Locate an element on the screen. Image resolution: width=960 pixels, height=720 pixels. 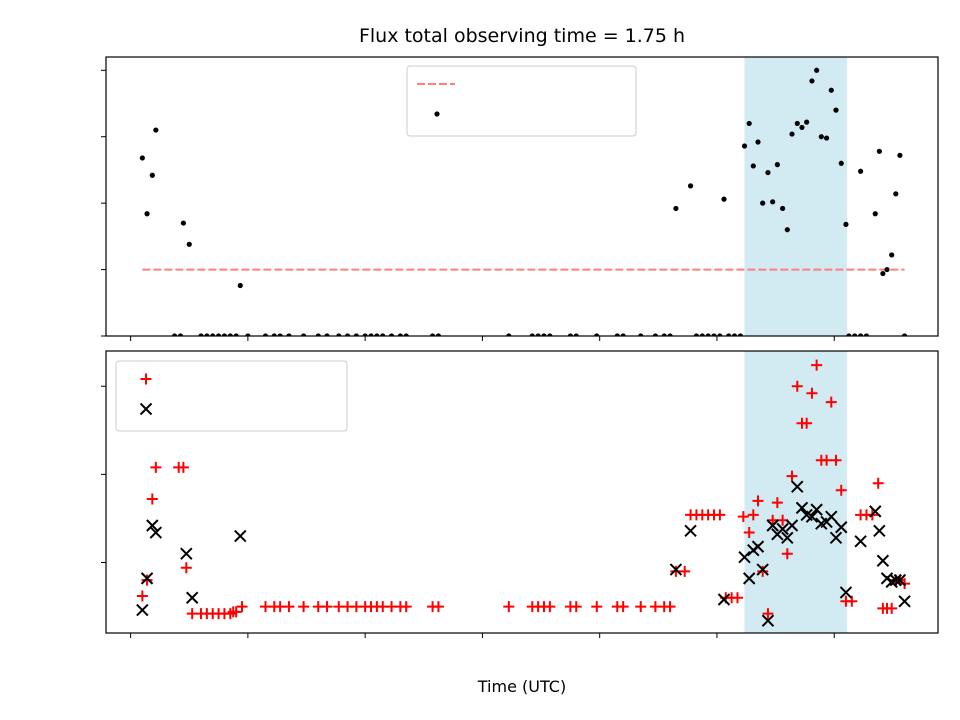
legend-box is located at coordinates (231, 396).